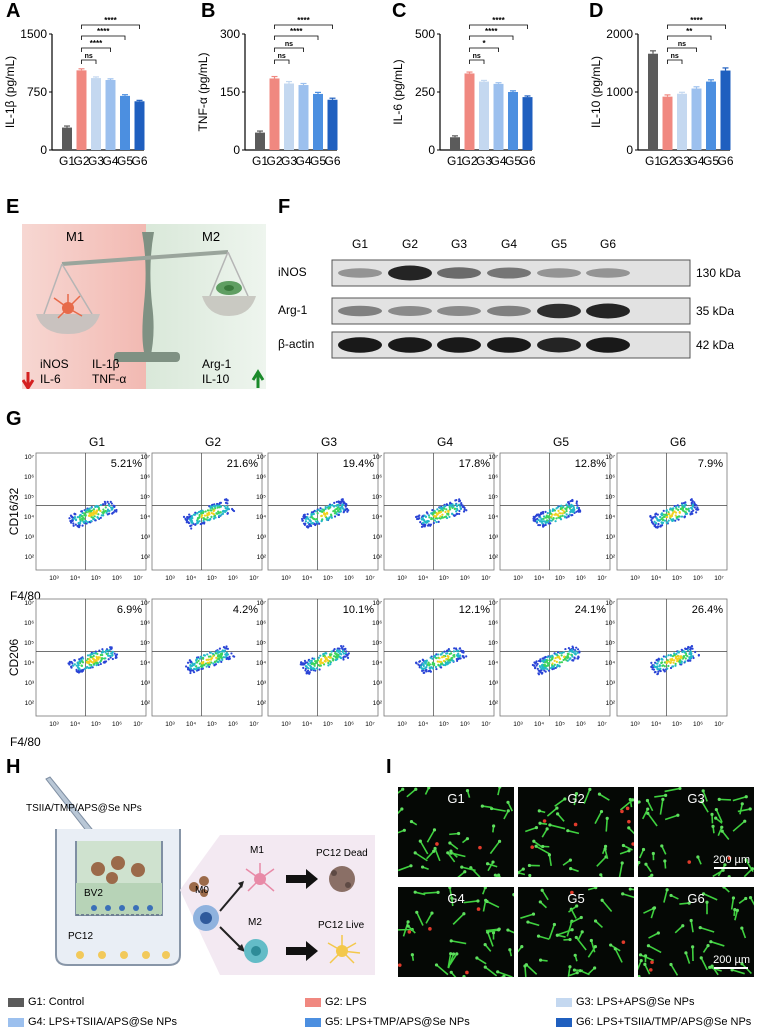 The height and width of the screenshot is (1032, 765). What do you see at coordinates (14, 658) in the screenshot?
I see `flow-y-axis-label: CD206` at bounding box center [14, 658].